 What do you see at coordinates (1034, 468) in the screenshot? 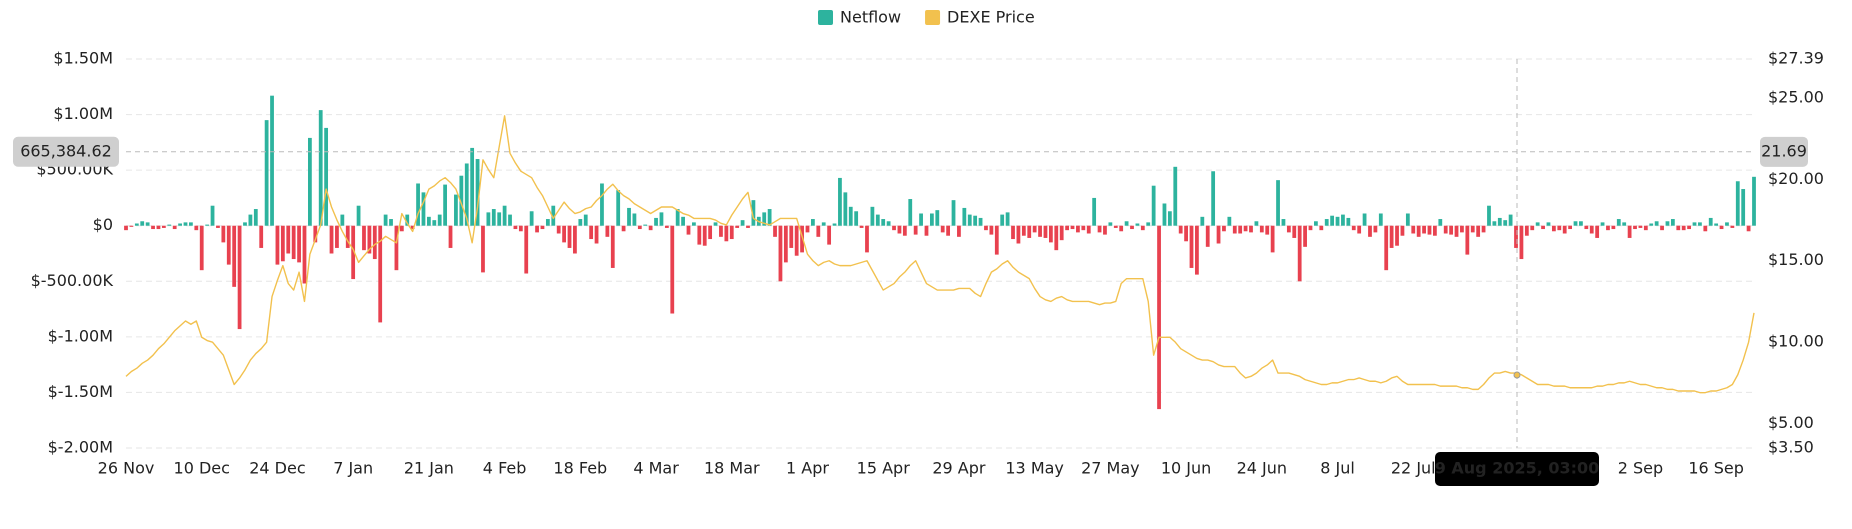
I see `x-tick-label: 13 May` at bounding box center [1034, 468].